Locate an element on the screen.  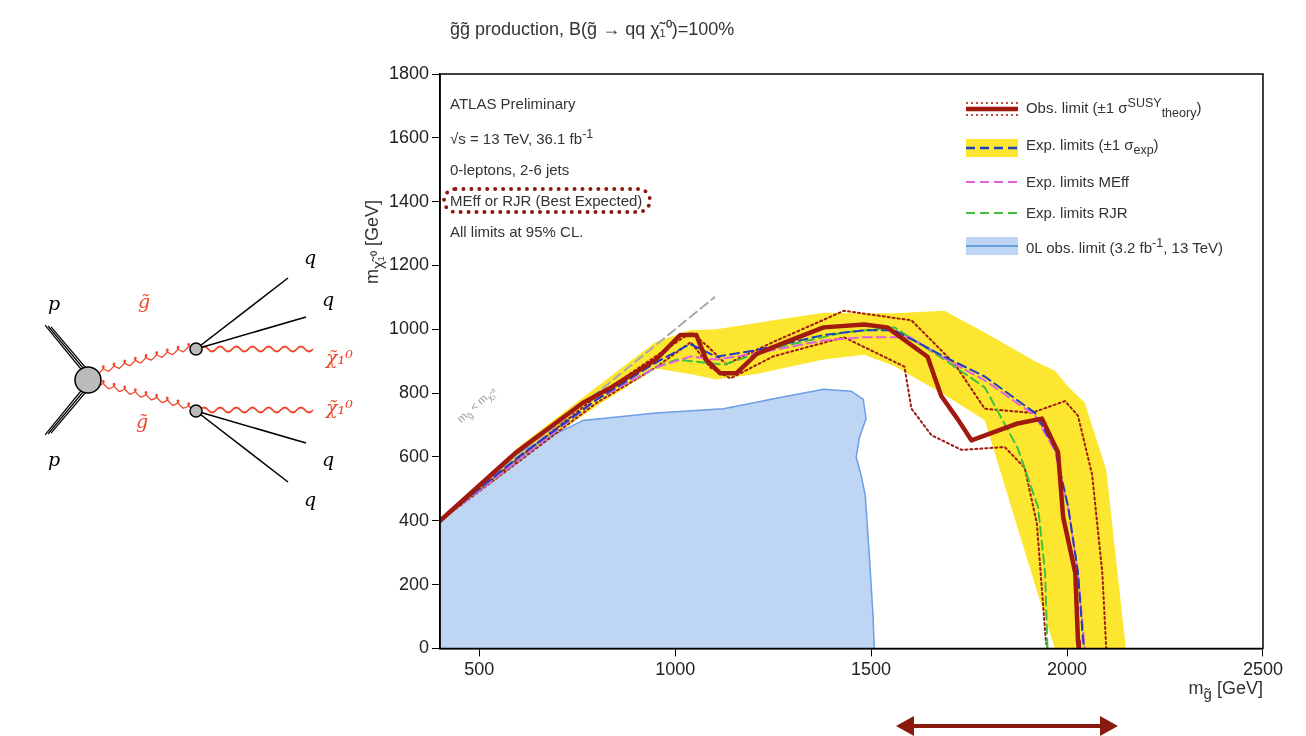
legend-label: Exp. limits MEff is located at coordinates (1077, 182).